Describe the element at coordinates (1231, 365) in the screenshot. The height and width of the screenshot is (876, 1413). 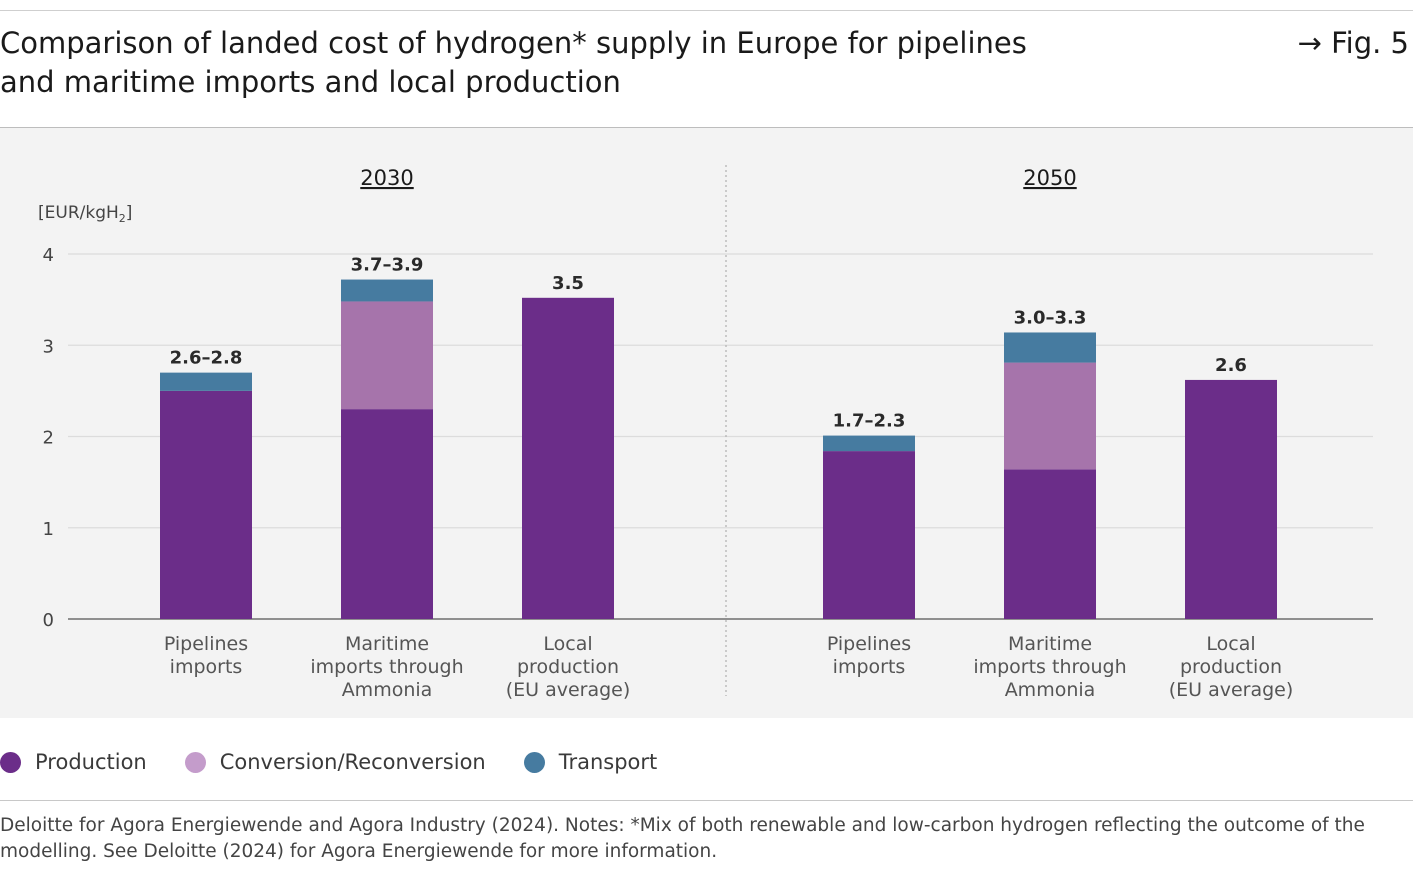
I see `bar-value-label: 2.6` at that location.